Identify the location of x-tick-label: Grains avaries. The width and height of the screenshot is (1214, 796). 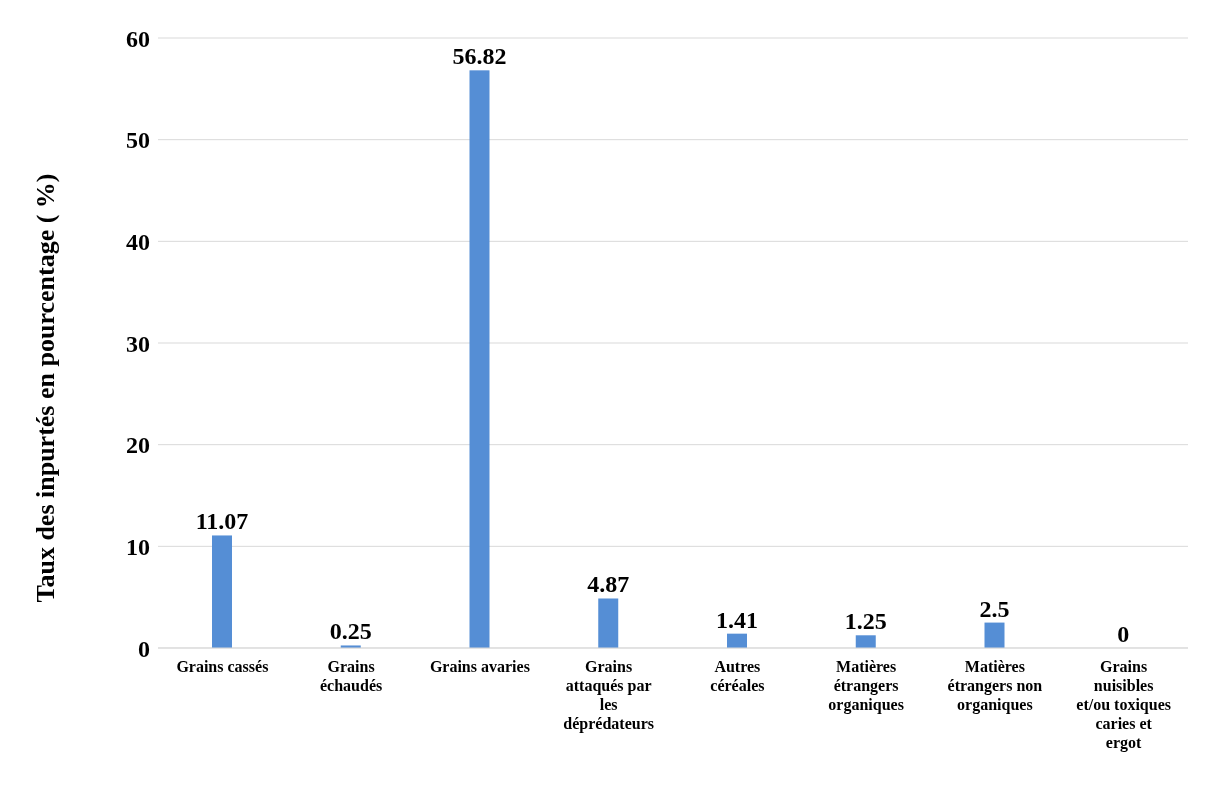
(479, 666).